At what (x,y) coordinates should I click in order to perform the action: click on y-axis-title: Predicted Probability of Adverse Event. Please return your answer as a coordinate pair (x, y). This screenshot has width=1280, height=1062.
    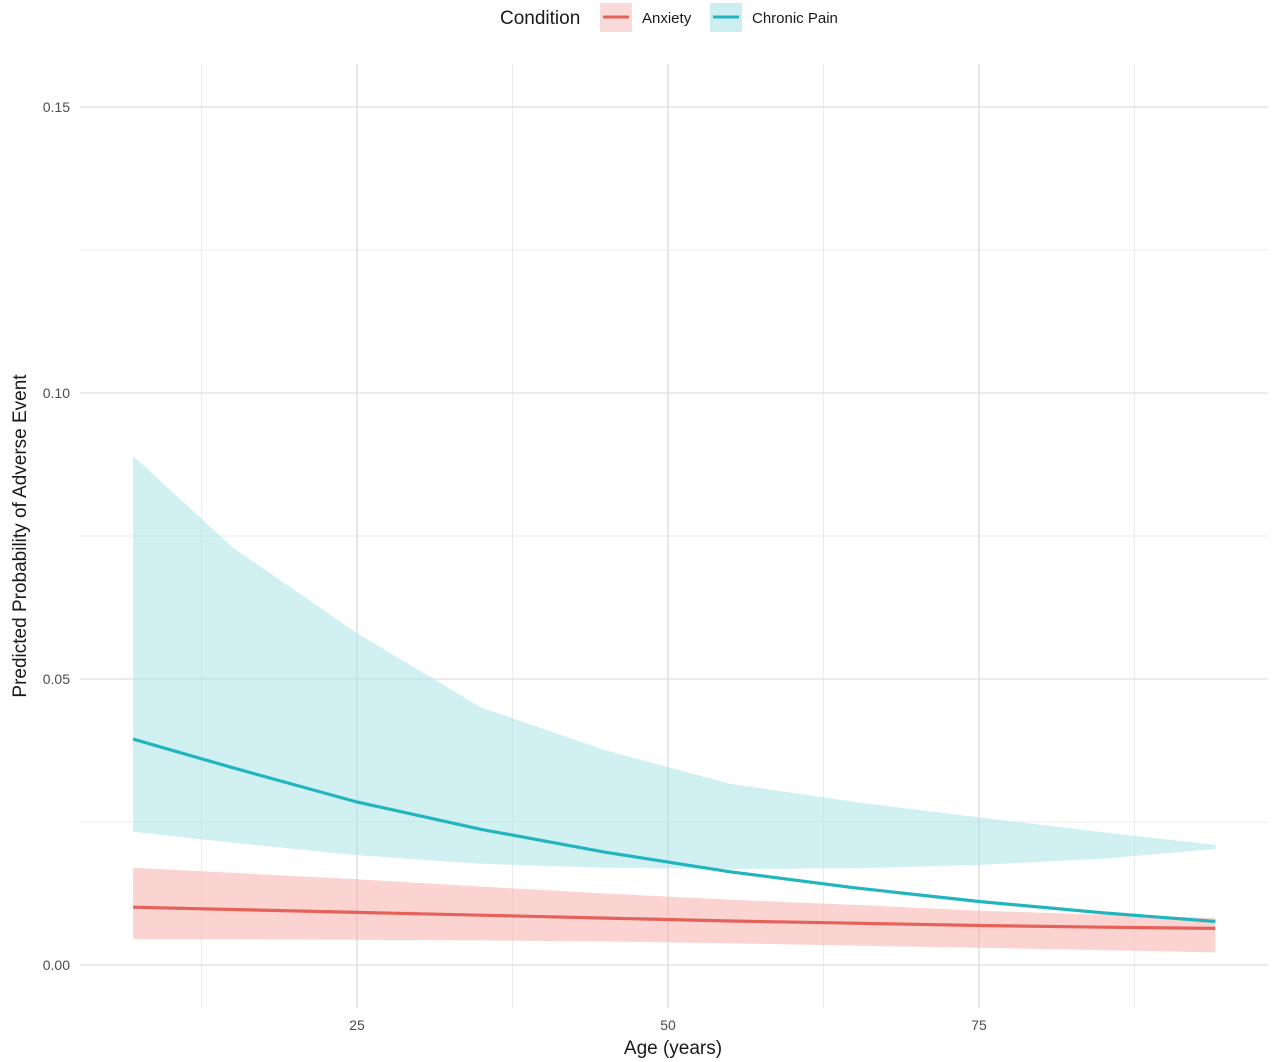
    Looking at the image, I should click on (20, 536).